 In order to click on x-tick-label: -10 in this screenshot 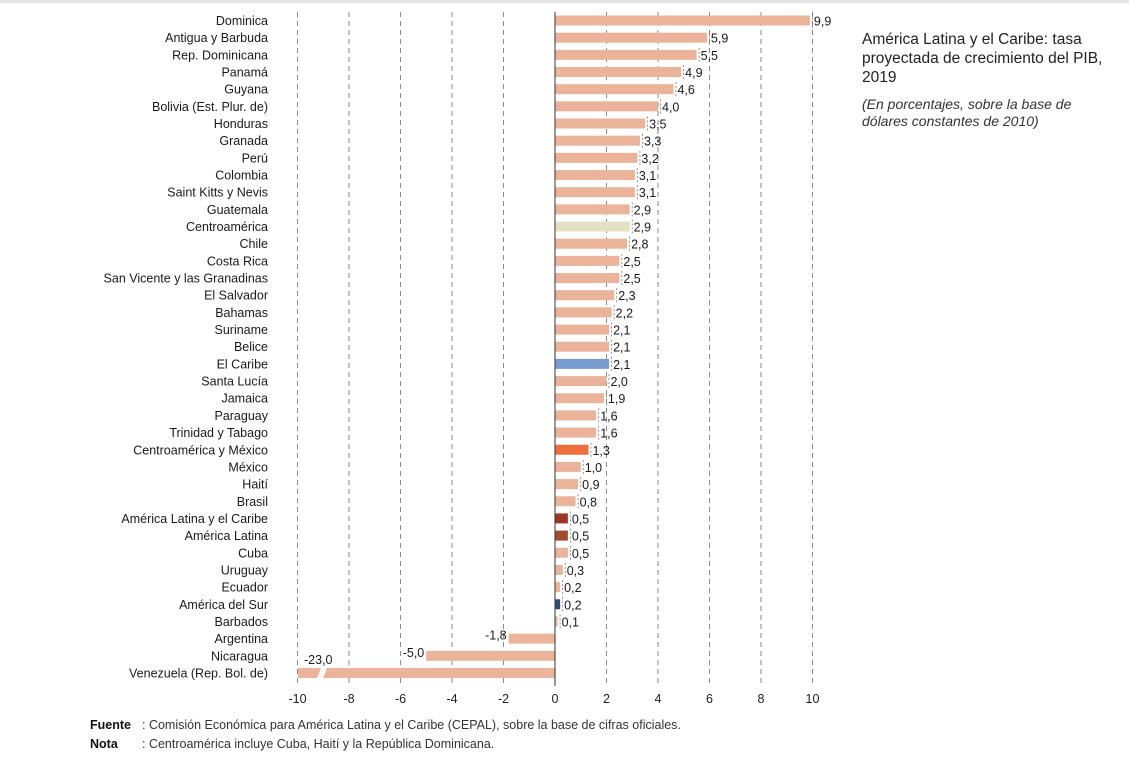, I will do `click(297, 699)`.